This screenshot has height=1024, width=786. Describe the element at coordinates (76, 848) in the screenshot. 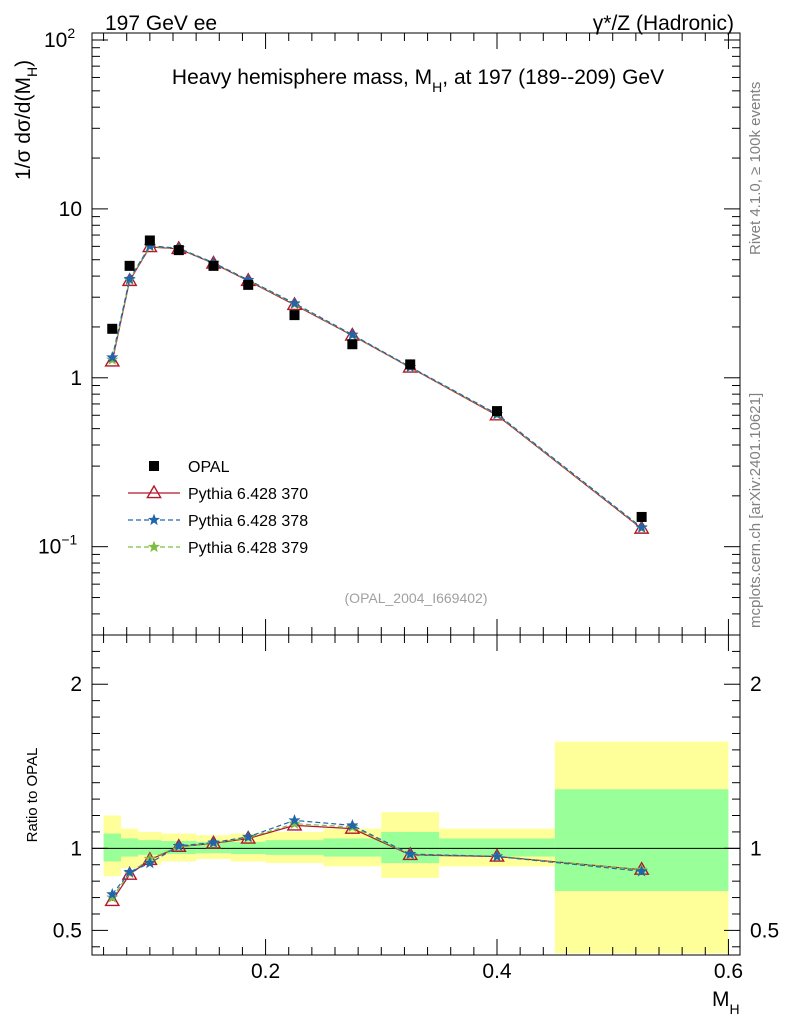

I see `ratio-tick-label: 1` at that location.